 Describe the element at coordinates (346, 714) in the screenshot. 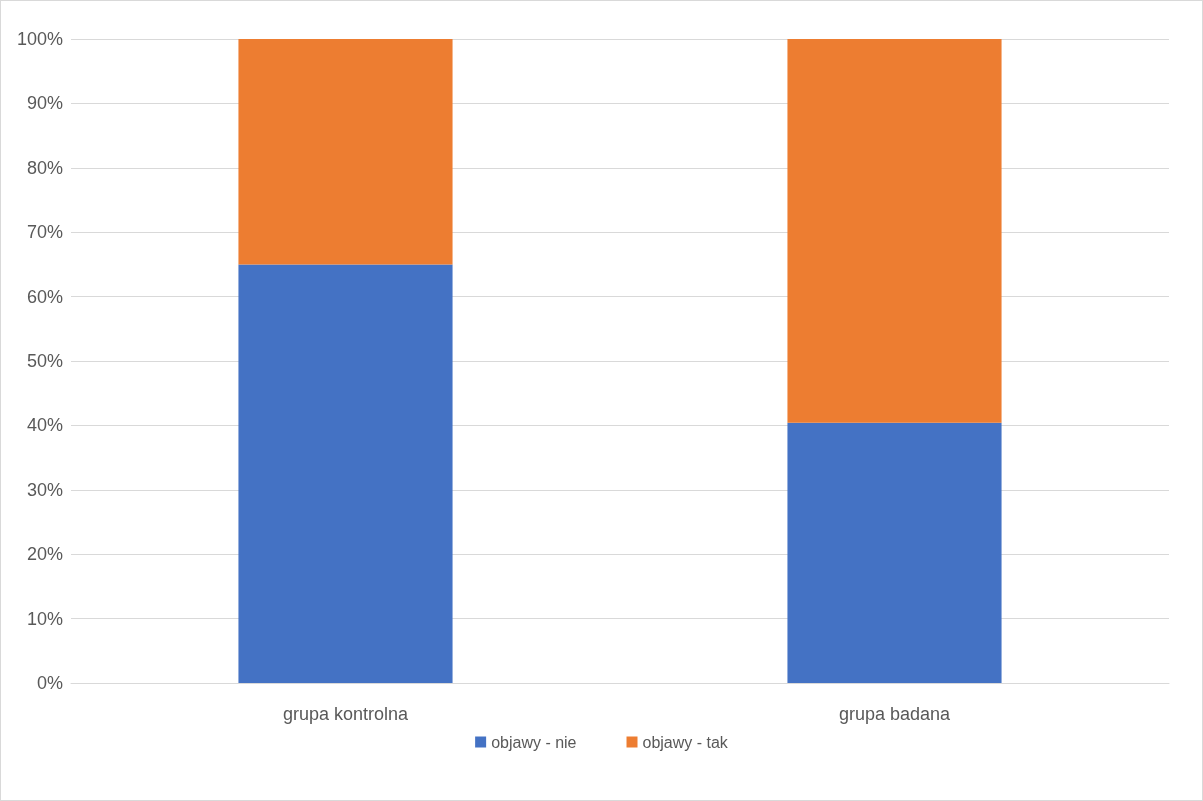

I see `x-tick-label: grupa kontrolna` at that location.